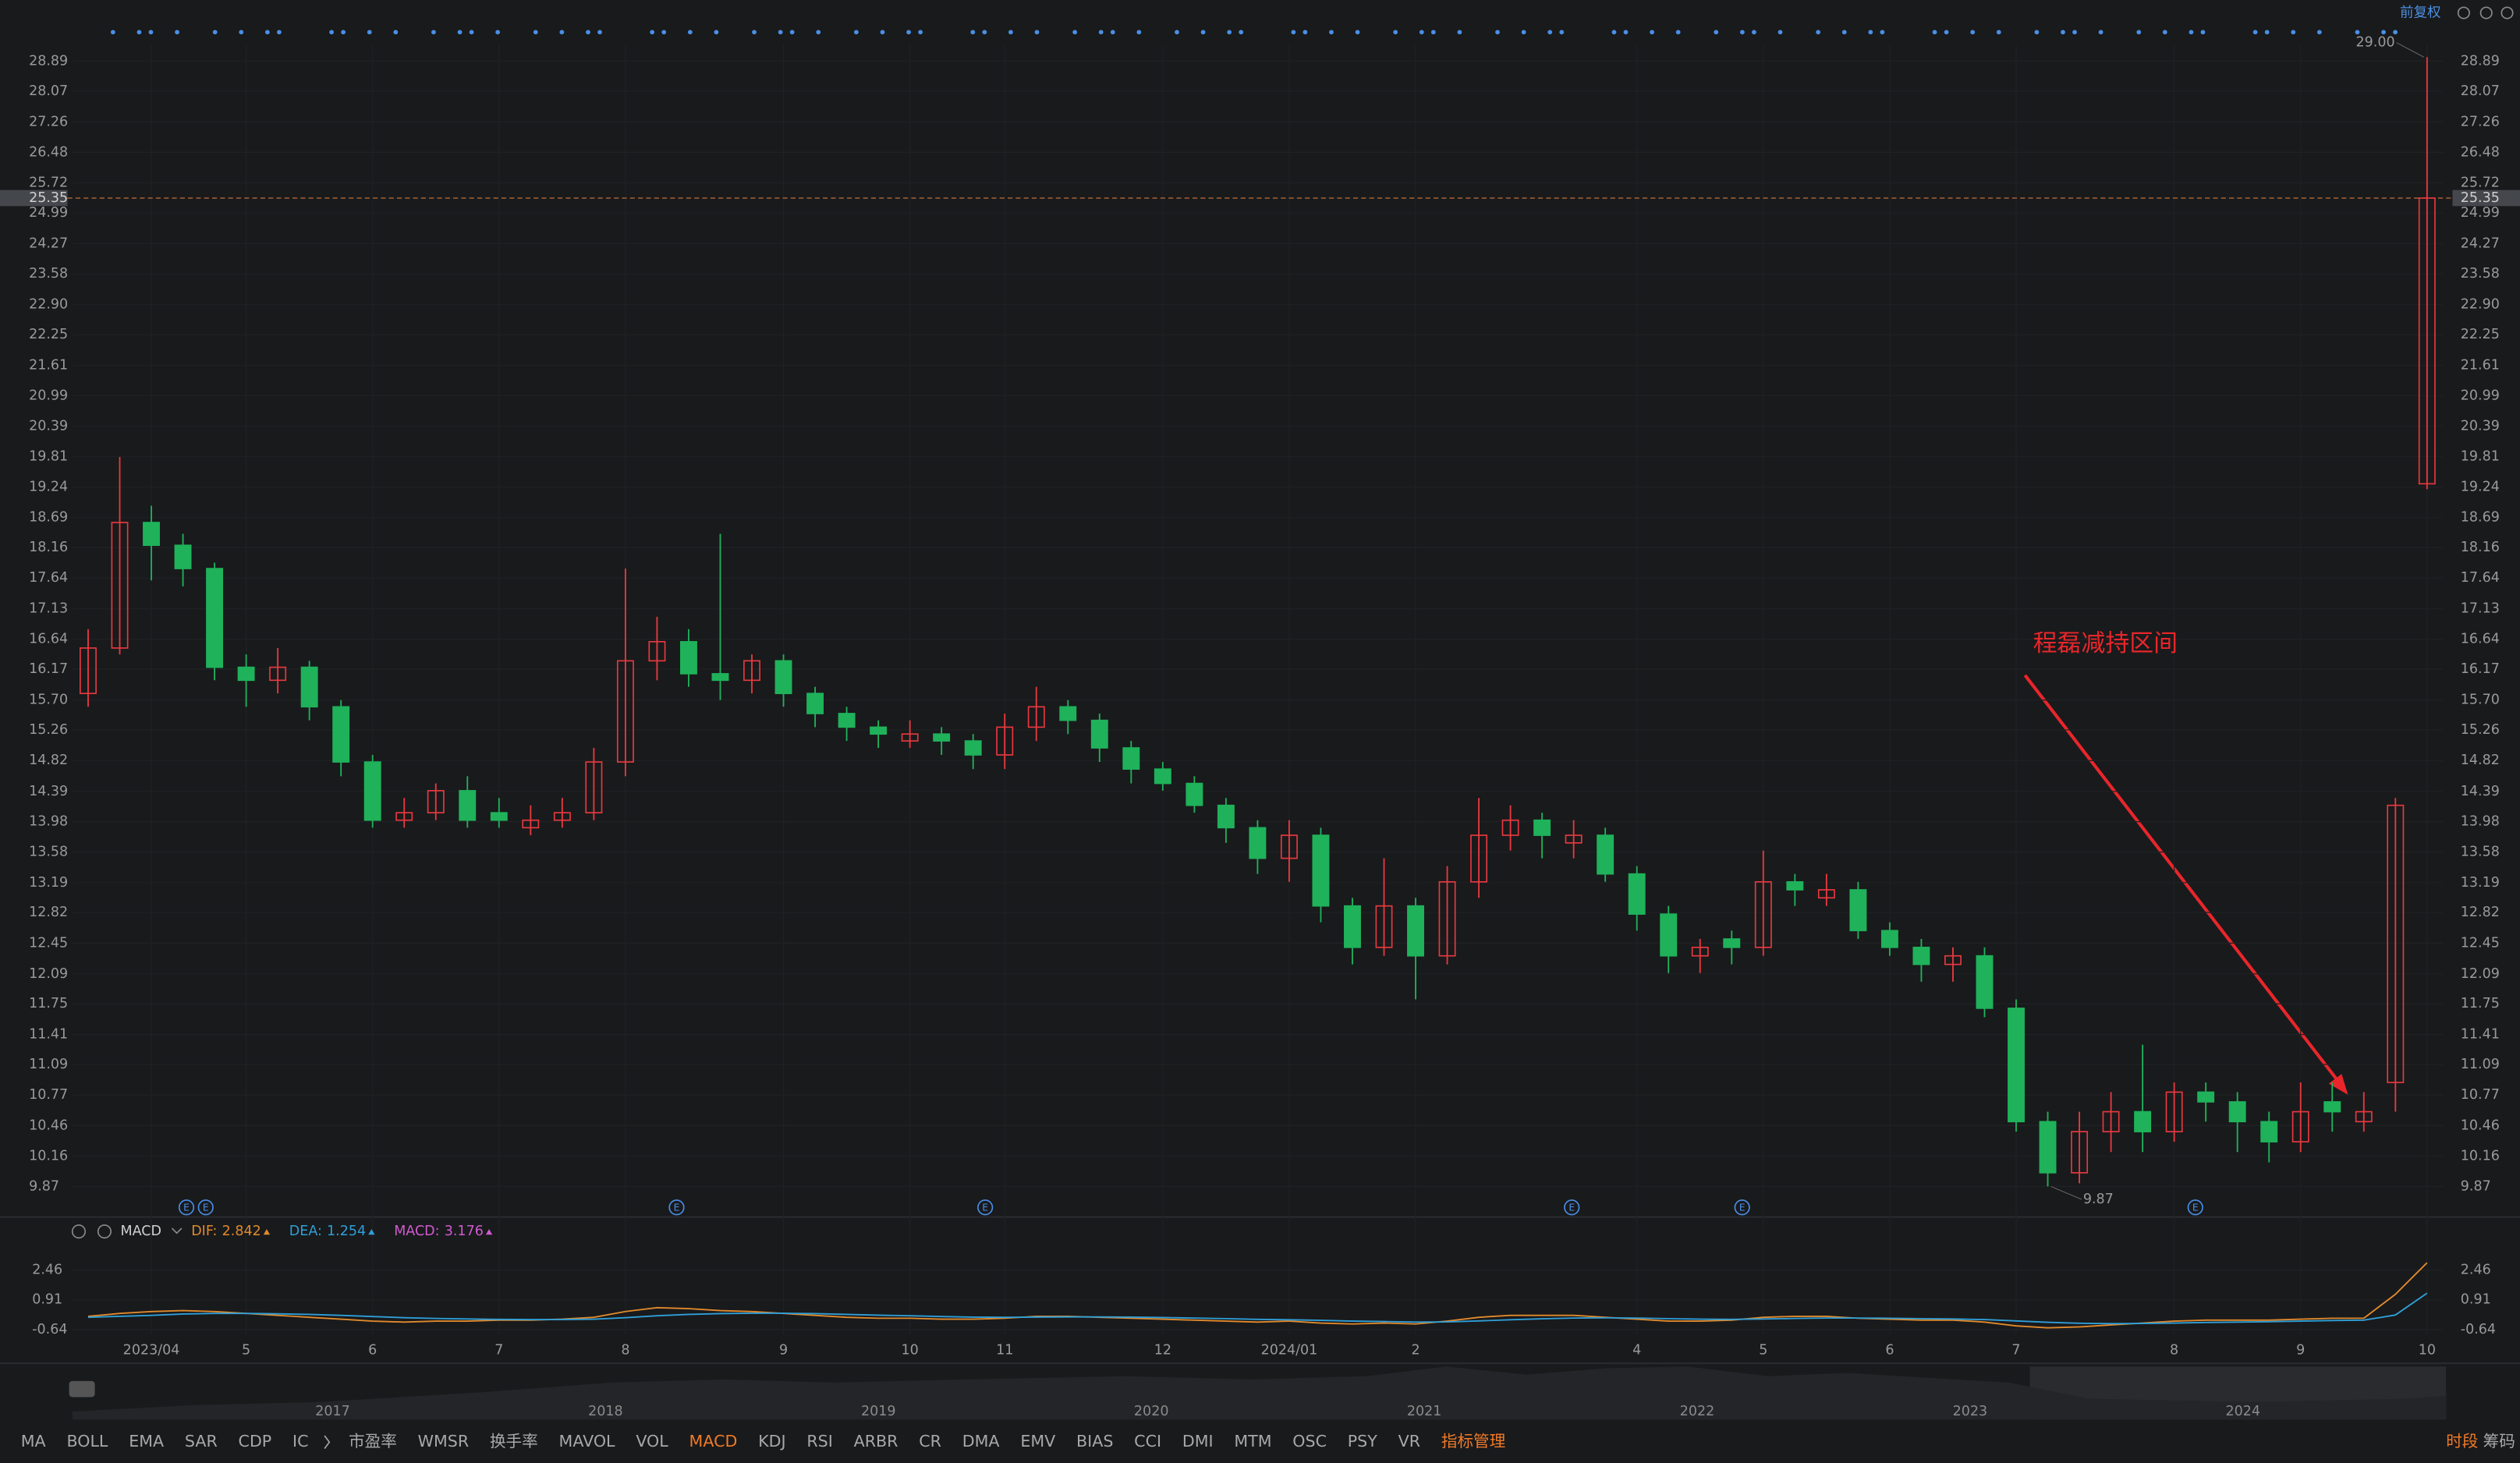 Image resolution: width=2520 pixels, height=1463 pixels. Describe the element at coordinates (2480, 883) in the screenshot. I see `y-tick-label-right: 13.19` at that location.